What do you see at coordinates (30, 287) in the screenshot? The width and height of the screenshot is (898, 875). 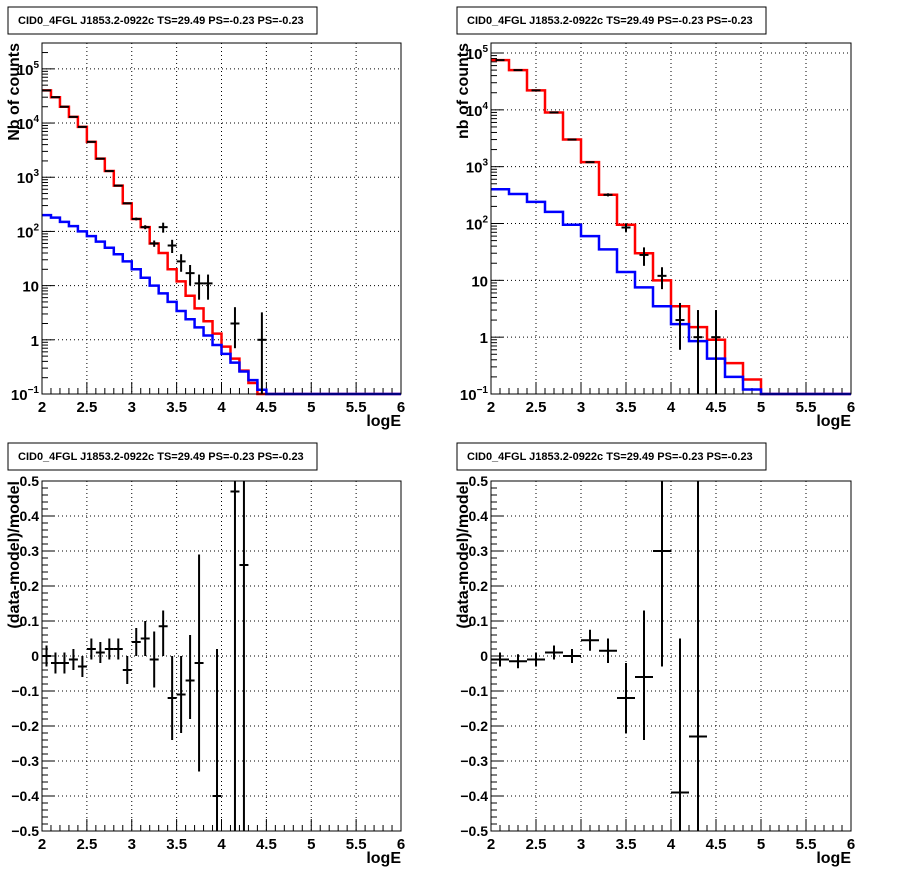 I see `y-tick-label: 10` at bounding box center [30, 287].